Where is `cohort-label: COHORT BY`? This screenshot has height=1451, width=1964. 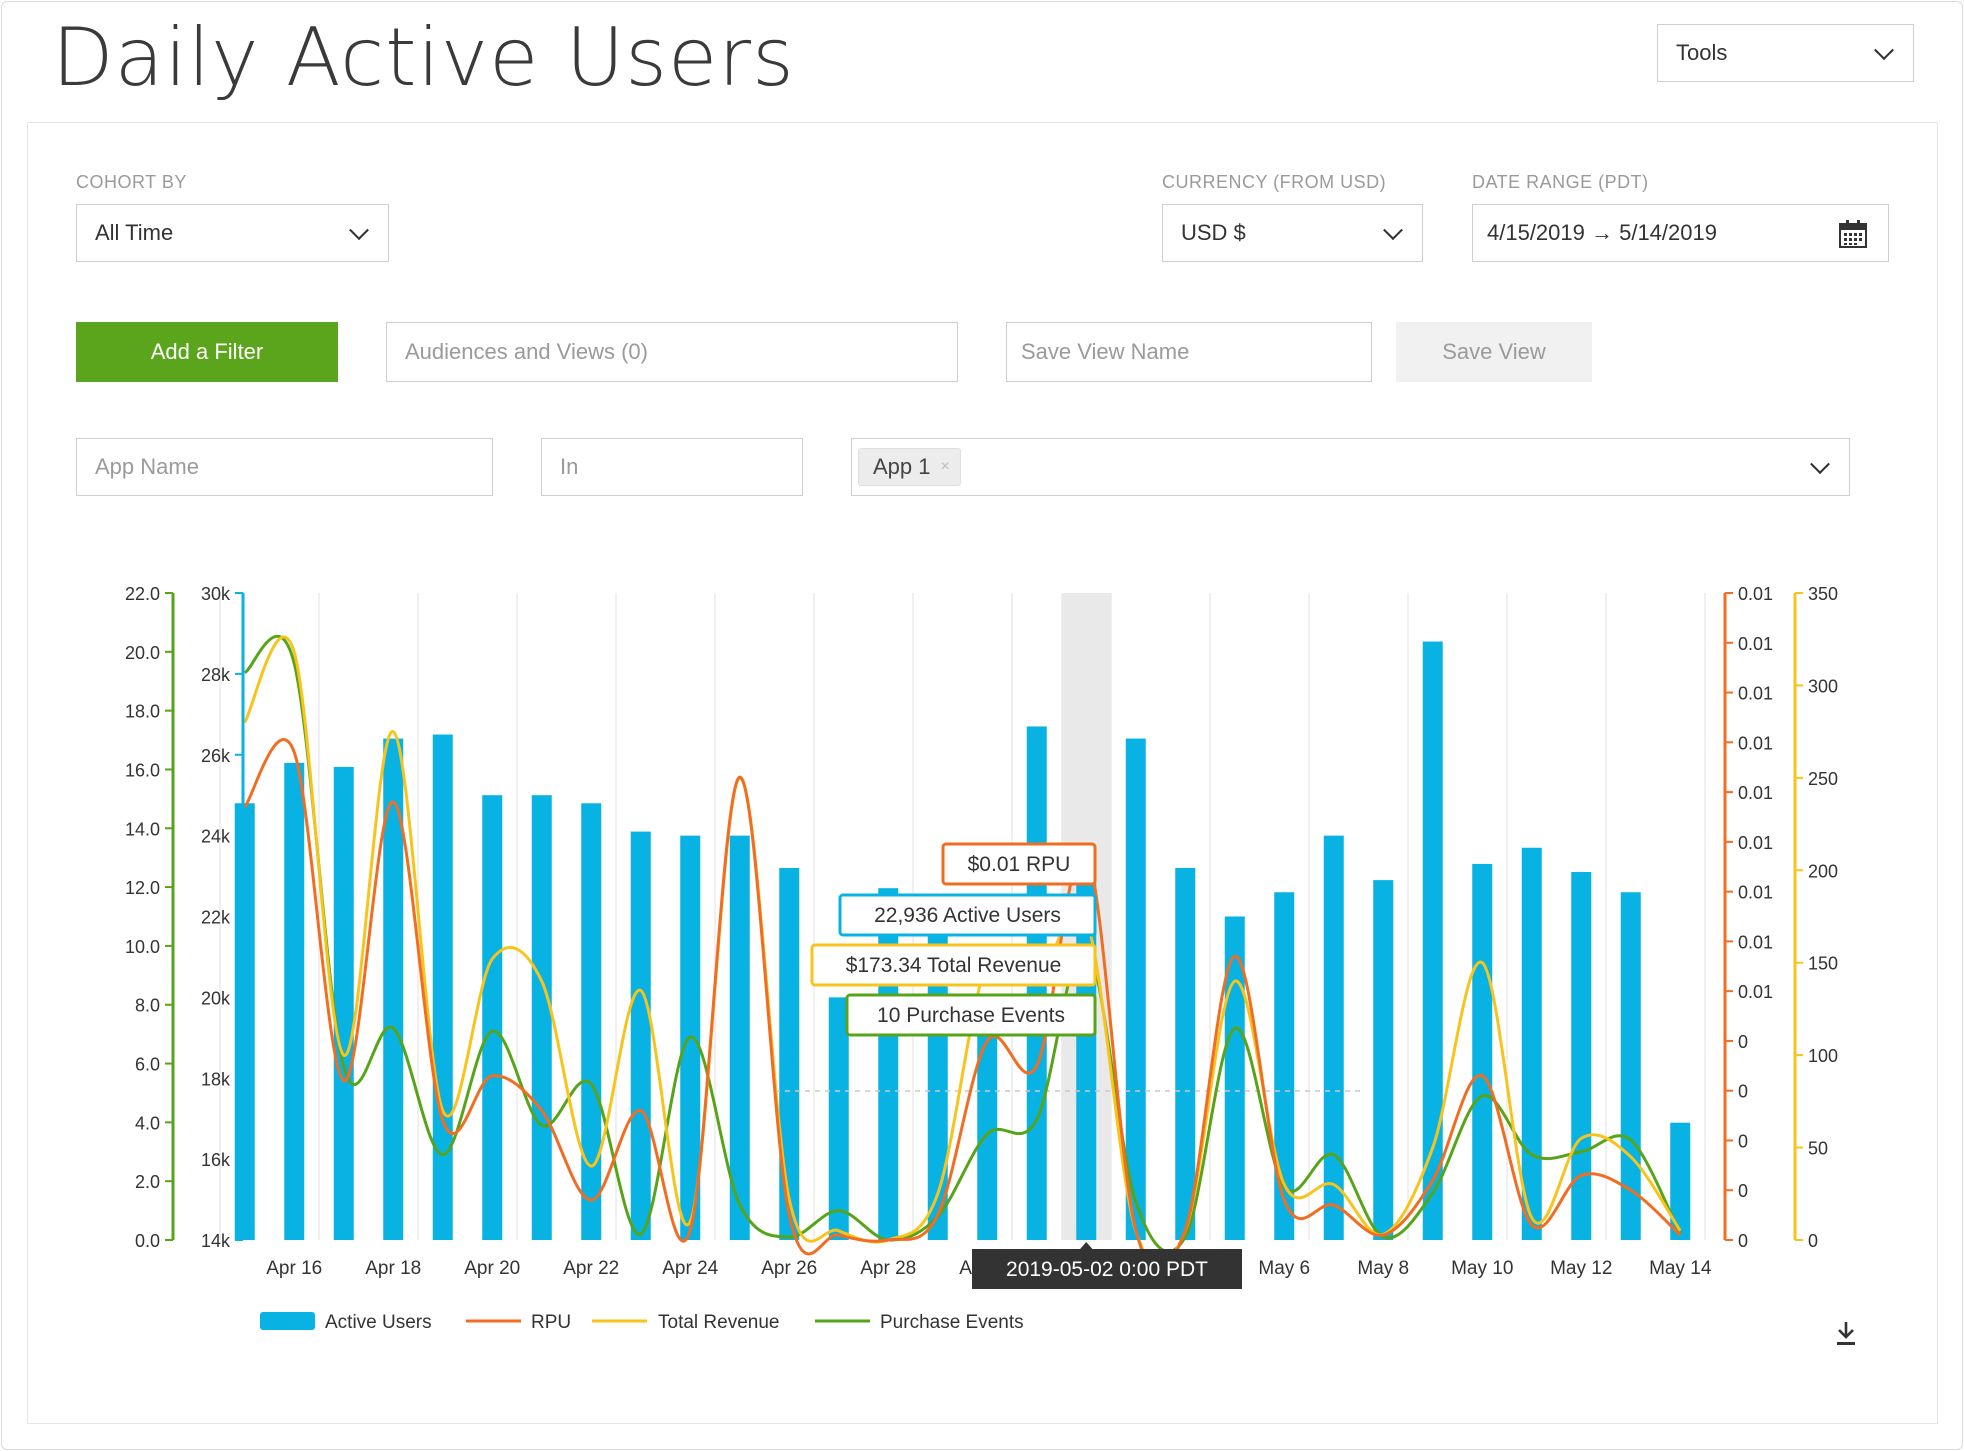 cohort-label: COHORT BY is located at coordinates (131, 182).